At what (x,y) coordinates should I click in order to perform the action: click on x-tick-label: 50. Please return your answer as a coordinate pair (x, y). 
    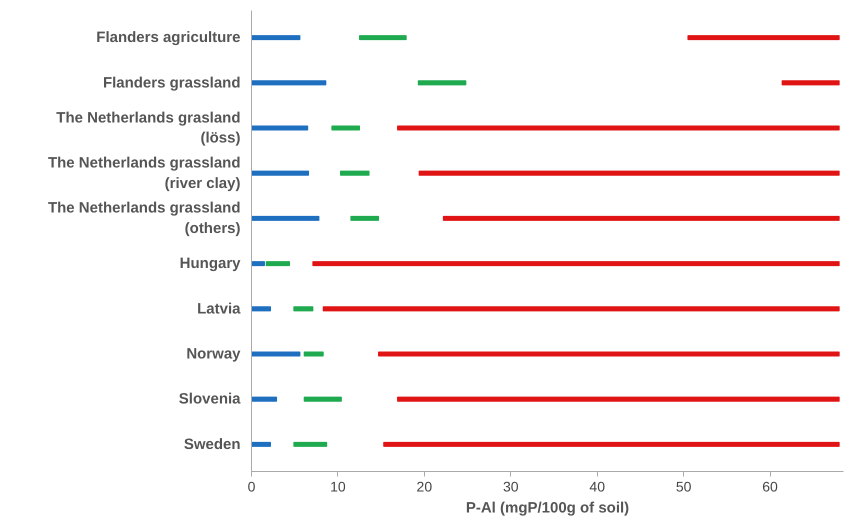
    Looking at the image, I should click on (684, 486).